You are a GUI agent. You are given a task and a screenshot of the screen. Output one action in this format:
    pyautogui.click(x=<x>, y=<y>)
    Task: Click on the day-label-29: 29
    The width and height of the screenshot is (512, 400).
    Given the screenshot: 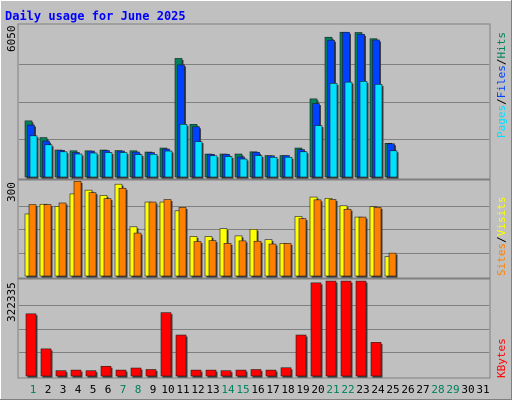 What is the action you would take?
    pyautogui.click(x=452, y=389)
    